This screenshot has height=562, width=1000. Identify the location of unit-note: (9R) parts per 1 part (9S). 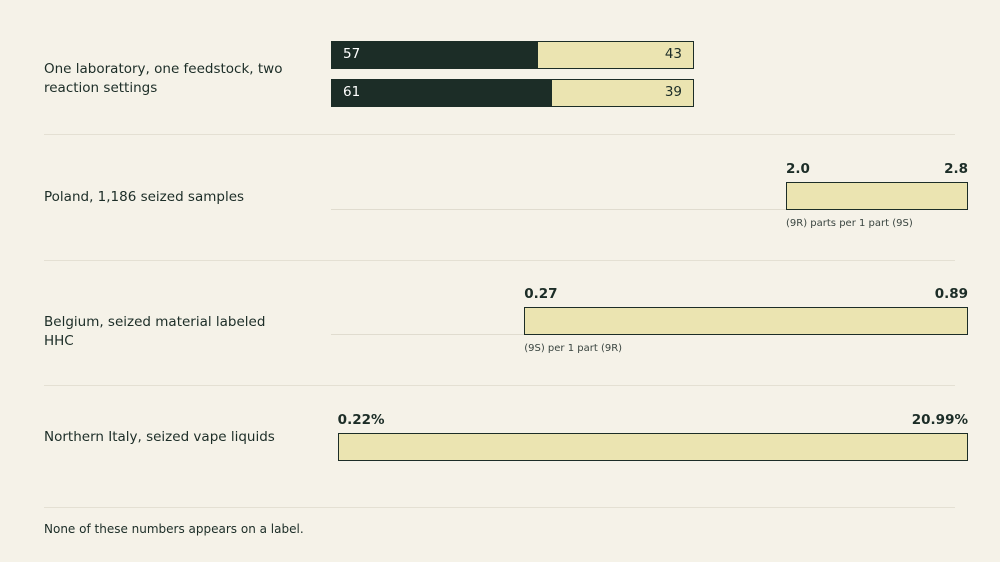
(849, 223).